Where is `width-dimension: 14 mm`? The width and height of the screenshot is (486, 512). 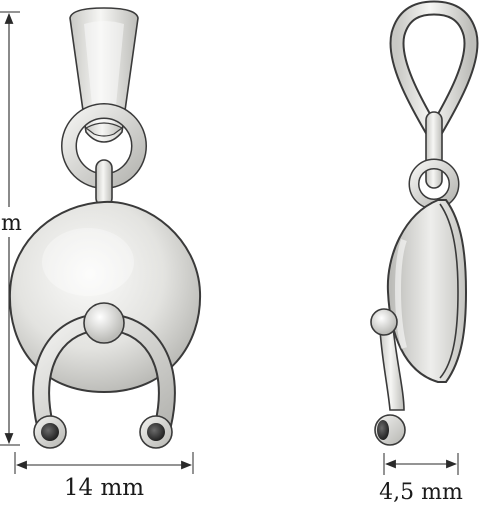 width-dimension: 14 mm is located at coordinates (104, 476).